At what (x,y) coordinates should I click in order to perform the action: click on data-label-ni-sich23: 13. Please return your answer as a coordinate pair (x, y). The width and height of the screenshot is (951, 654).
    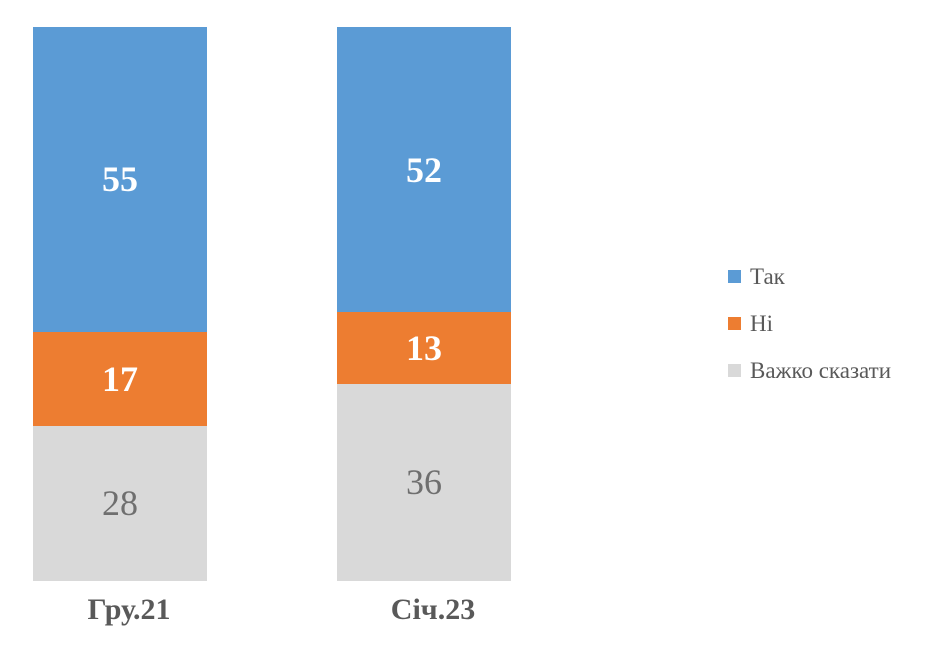
    Looking at the image, I should click on (424, 347).